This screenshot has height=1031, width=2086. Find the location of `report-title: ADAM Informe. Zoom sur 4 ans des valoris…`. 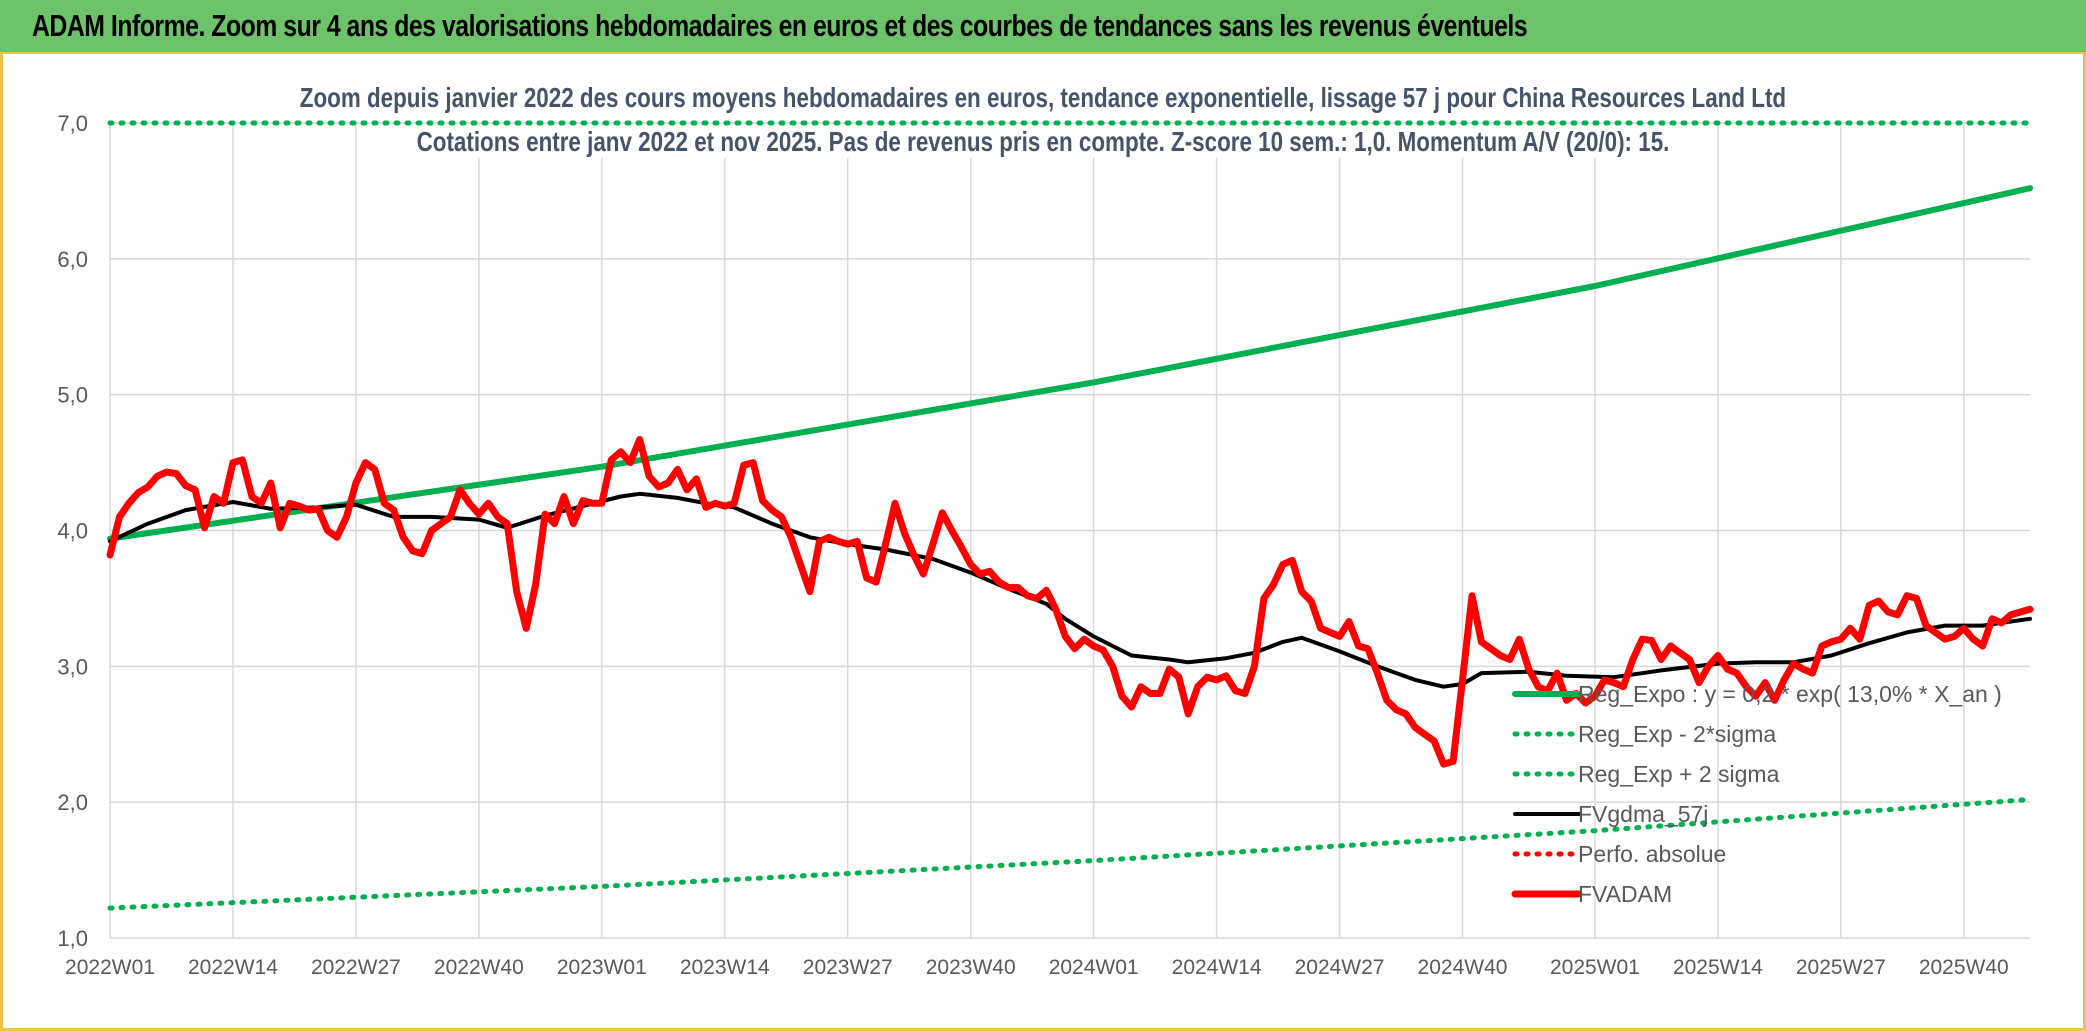

report-title: ADAM Informe. Zoom sur 4 ans des valoris… is located at coordinates (780, 25).